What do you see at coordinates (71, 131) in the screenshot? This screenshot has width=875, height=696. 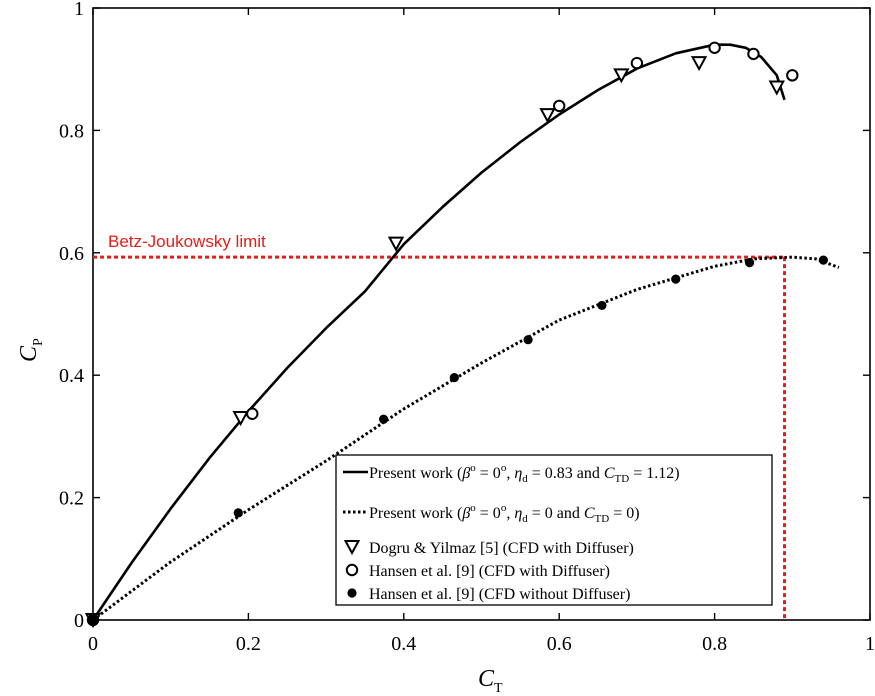 I see `y-tick-label: 0.8` at bounding box center [71, 131].